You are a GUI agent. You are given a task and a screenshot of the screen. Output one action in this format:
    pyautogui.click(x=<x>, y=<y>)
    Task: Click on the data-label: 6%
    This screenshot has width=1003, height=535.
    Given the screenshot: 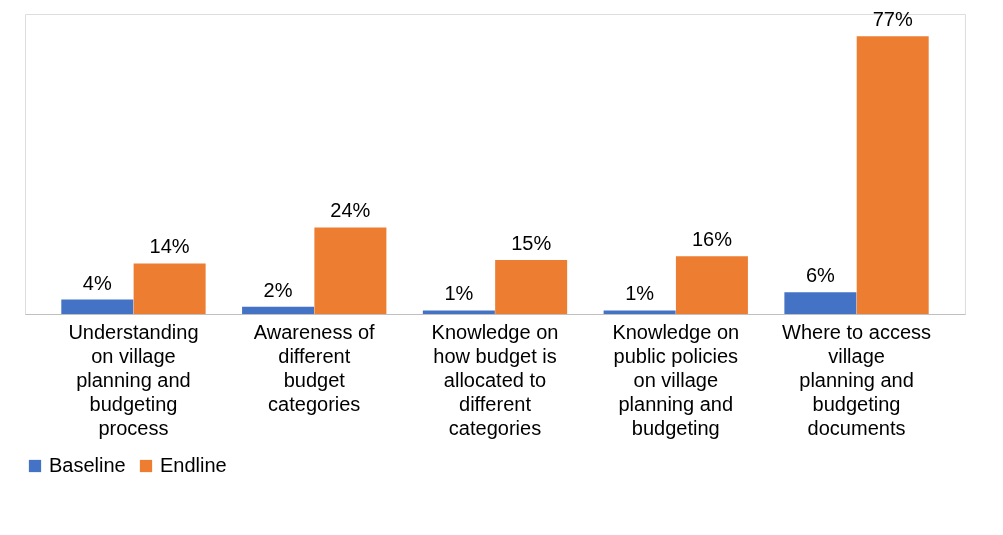 What is the action you would take?
    pyautogui.click(x=820, y=275)
    